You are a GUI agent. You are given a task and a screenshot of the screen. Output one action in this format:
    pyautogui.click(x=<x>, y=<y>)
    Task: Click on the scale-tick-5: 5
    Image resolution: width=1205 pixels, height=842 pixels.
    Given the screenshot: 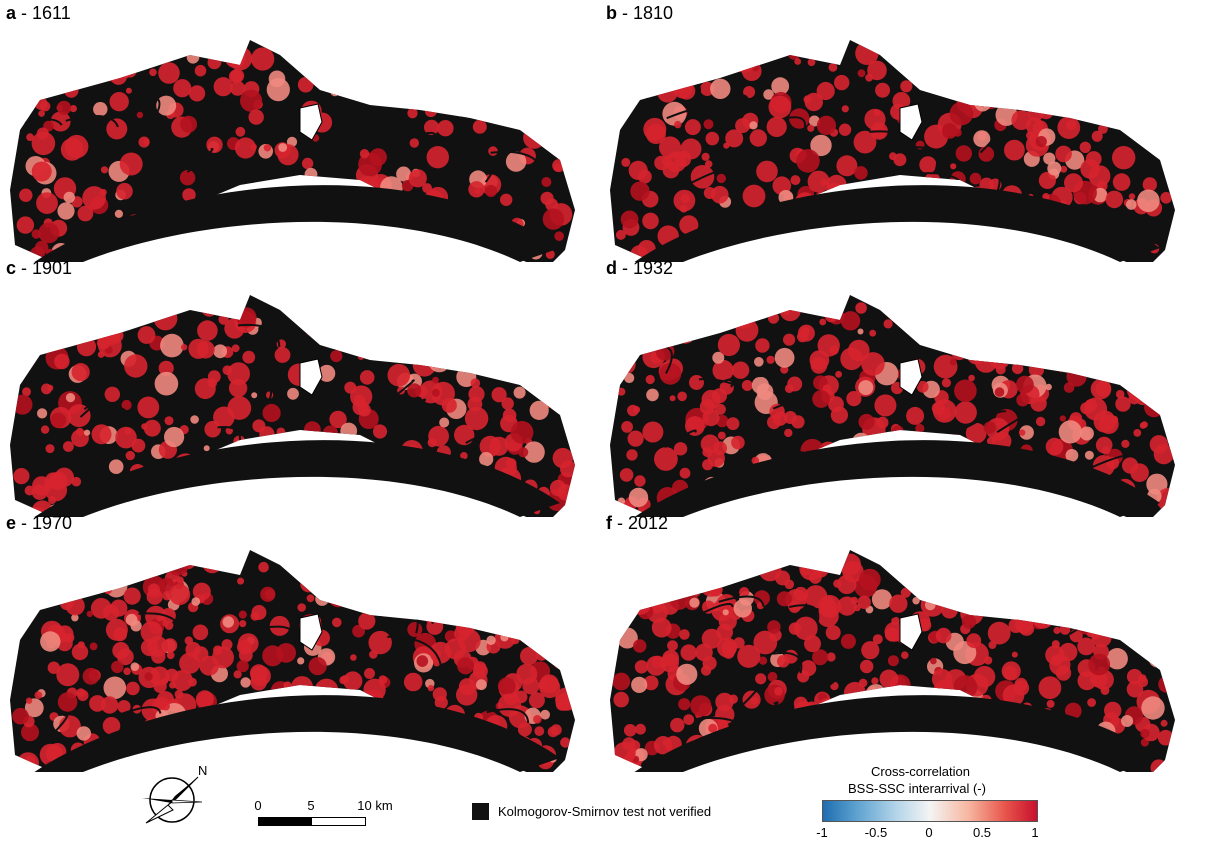 What is the action you would take?
    pyautogui.click(x=311, y=805)
    